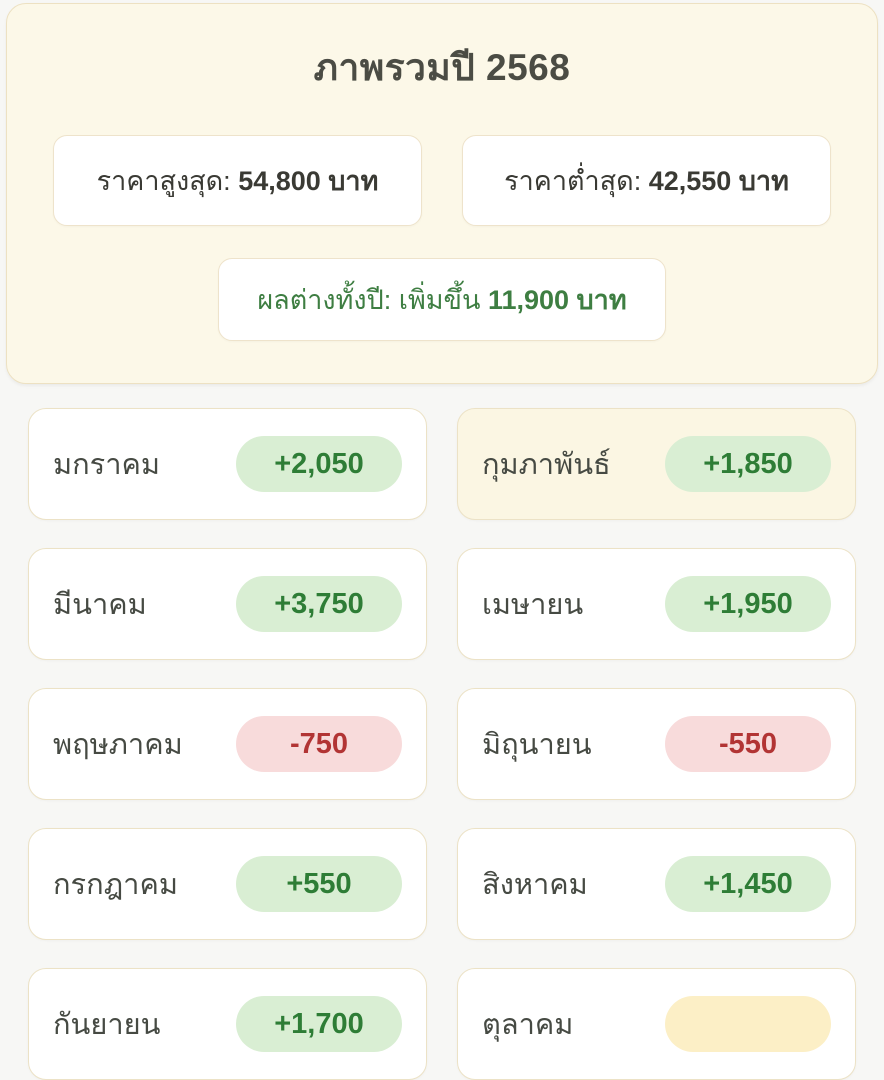 The image size is (884, 1080). I want to click on month-label: กันยายน, so click(107, 1025).